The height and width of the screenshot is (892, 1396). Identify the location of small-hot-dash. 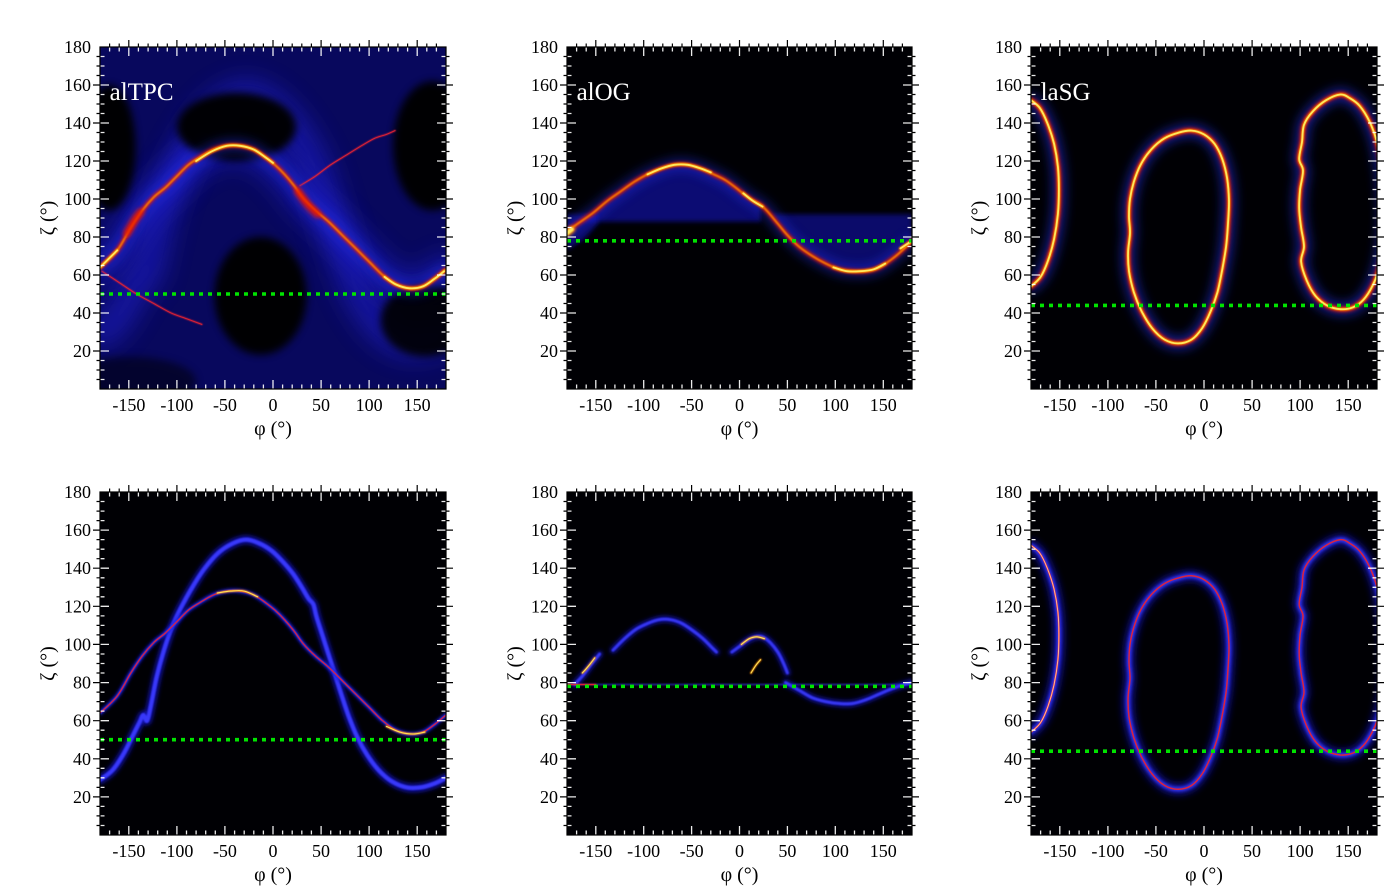
(756, 666).